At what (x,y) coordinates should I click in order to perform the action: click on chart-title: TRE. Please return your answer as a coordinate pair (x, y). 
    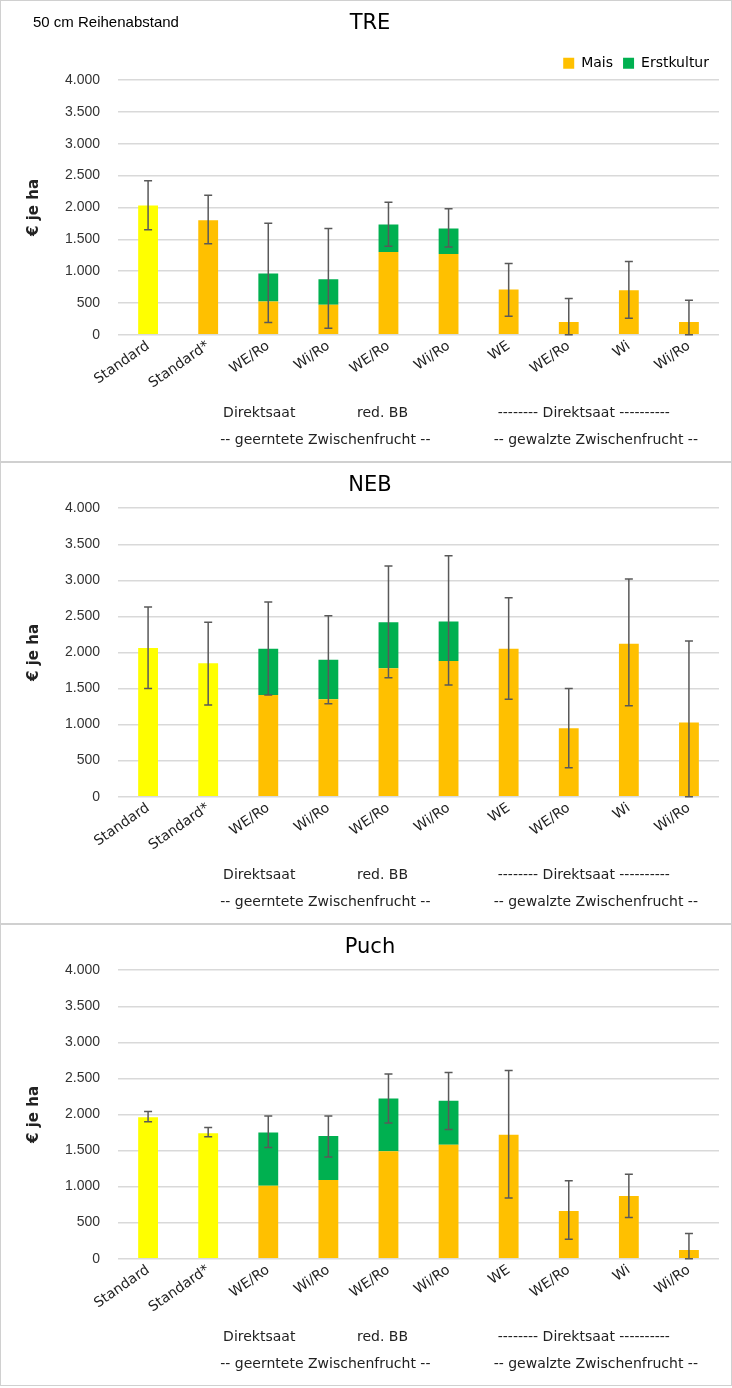
    Looking at the image, I should click on (369, 22).